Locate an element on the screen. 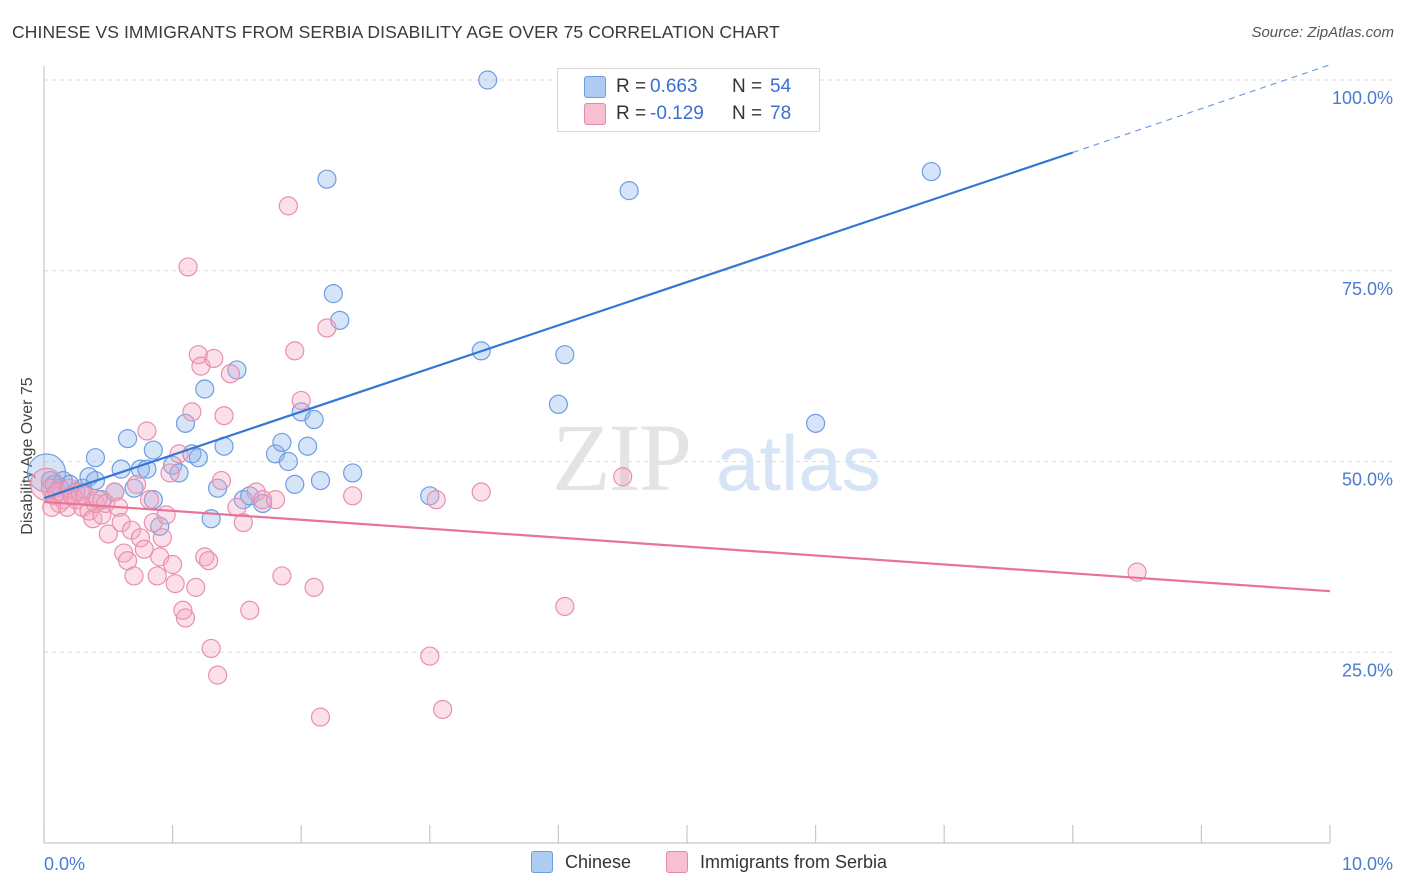  y-tick-label: 75.0% is located at coordinates (1367, 289).